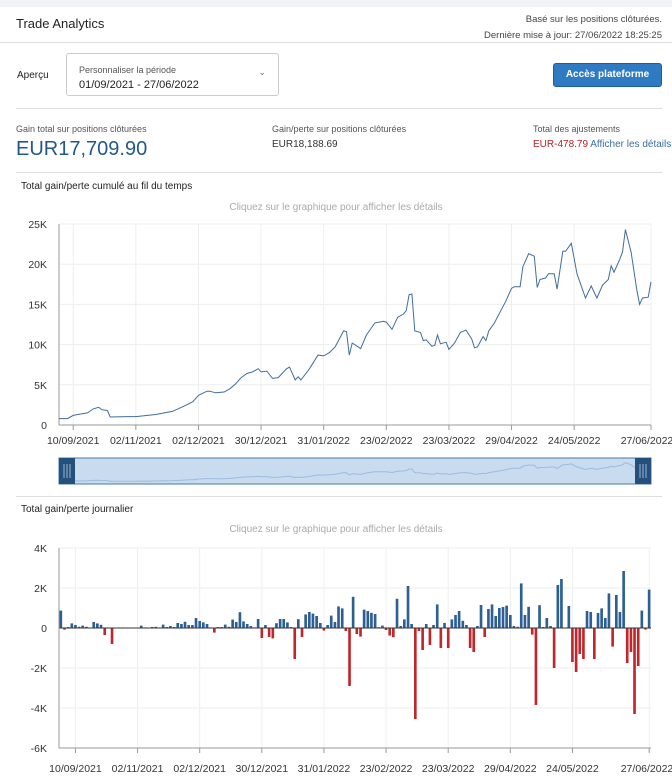 This screenshot has width=672, height=780. Describe the element at coordinates (449, 441) in the screenshot. I see `x-tick-label: 23/03/2022` at that location.